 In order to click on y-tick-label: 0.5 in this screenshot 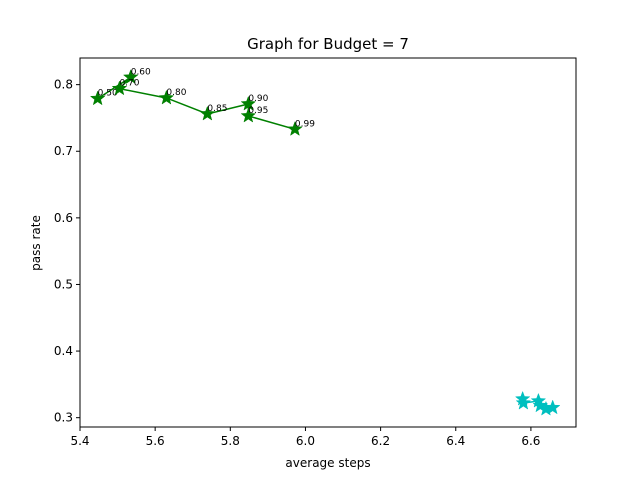, I will do `click(63, 284)`.